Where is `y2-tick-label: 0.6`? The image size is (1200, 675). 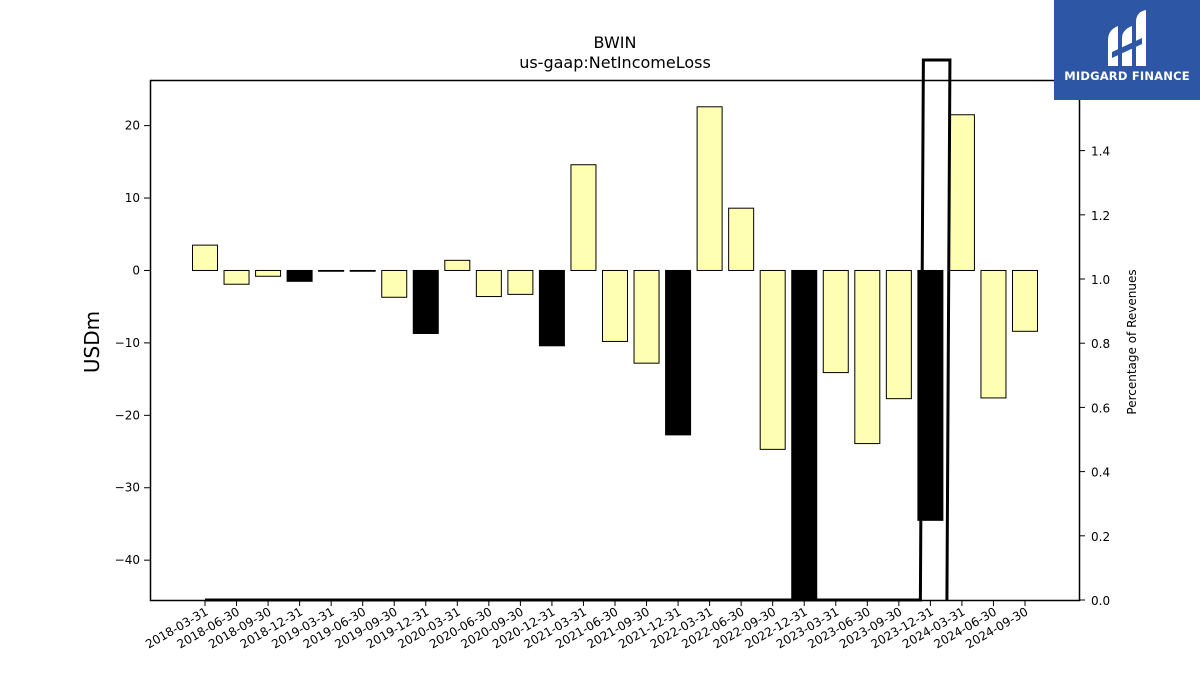
y2-tick-label: 0.6 is located at coordinates (1100, 408).